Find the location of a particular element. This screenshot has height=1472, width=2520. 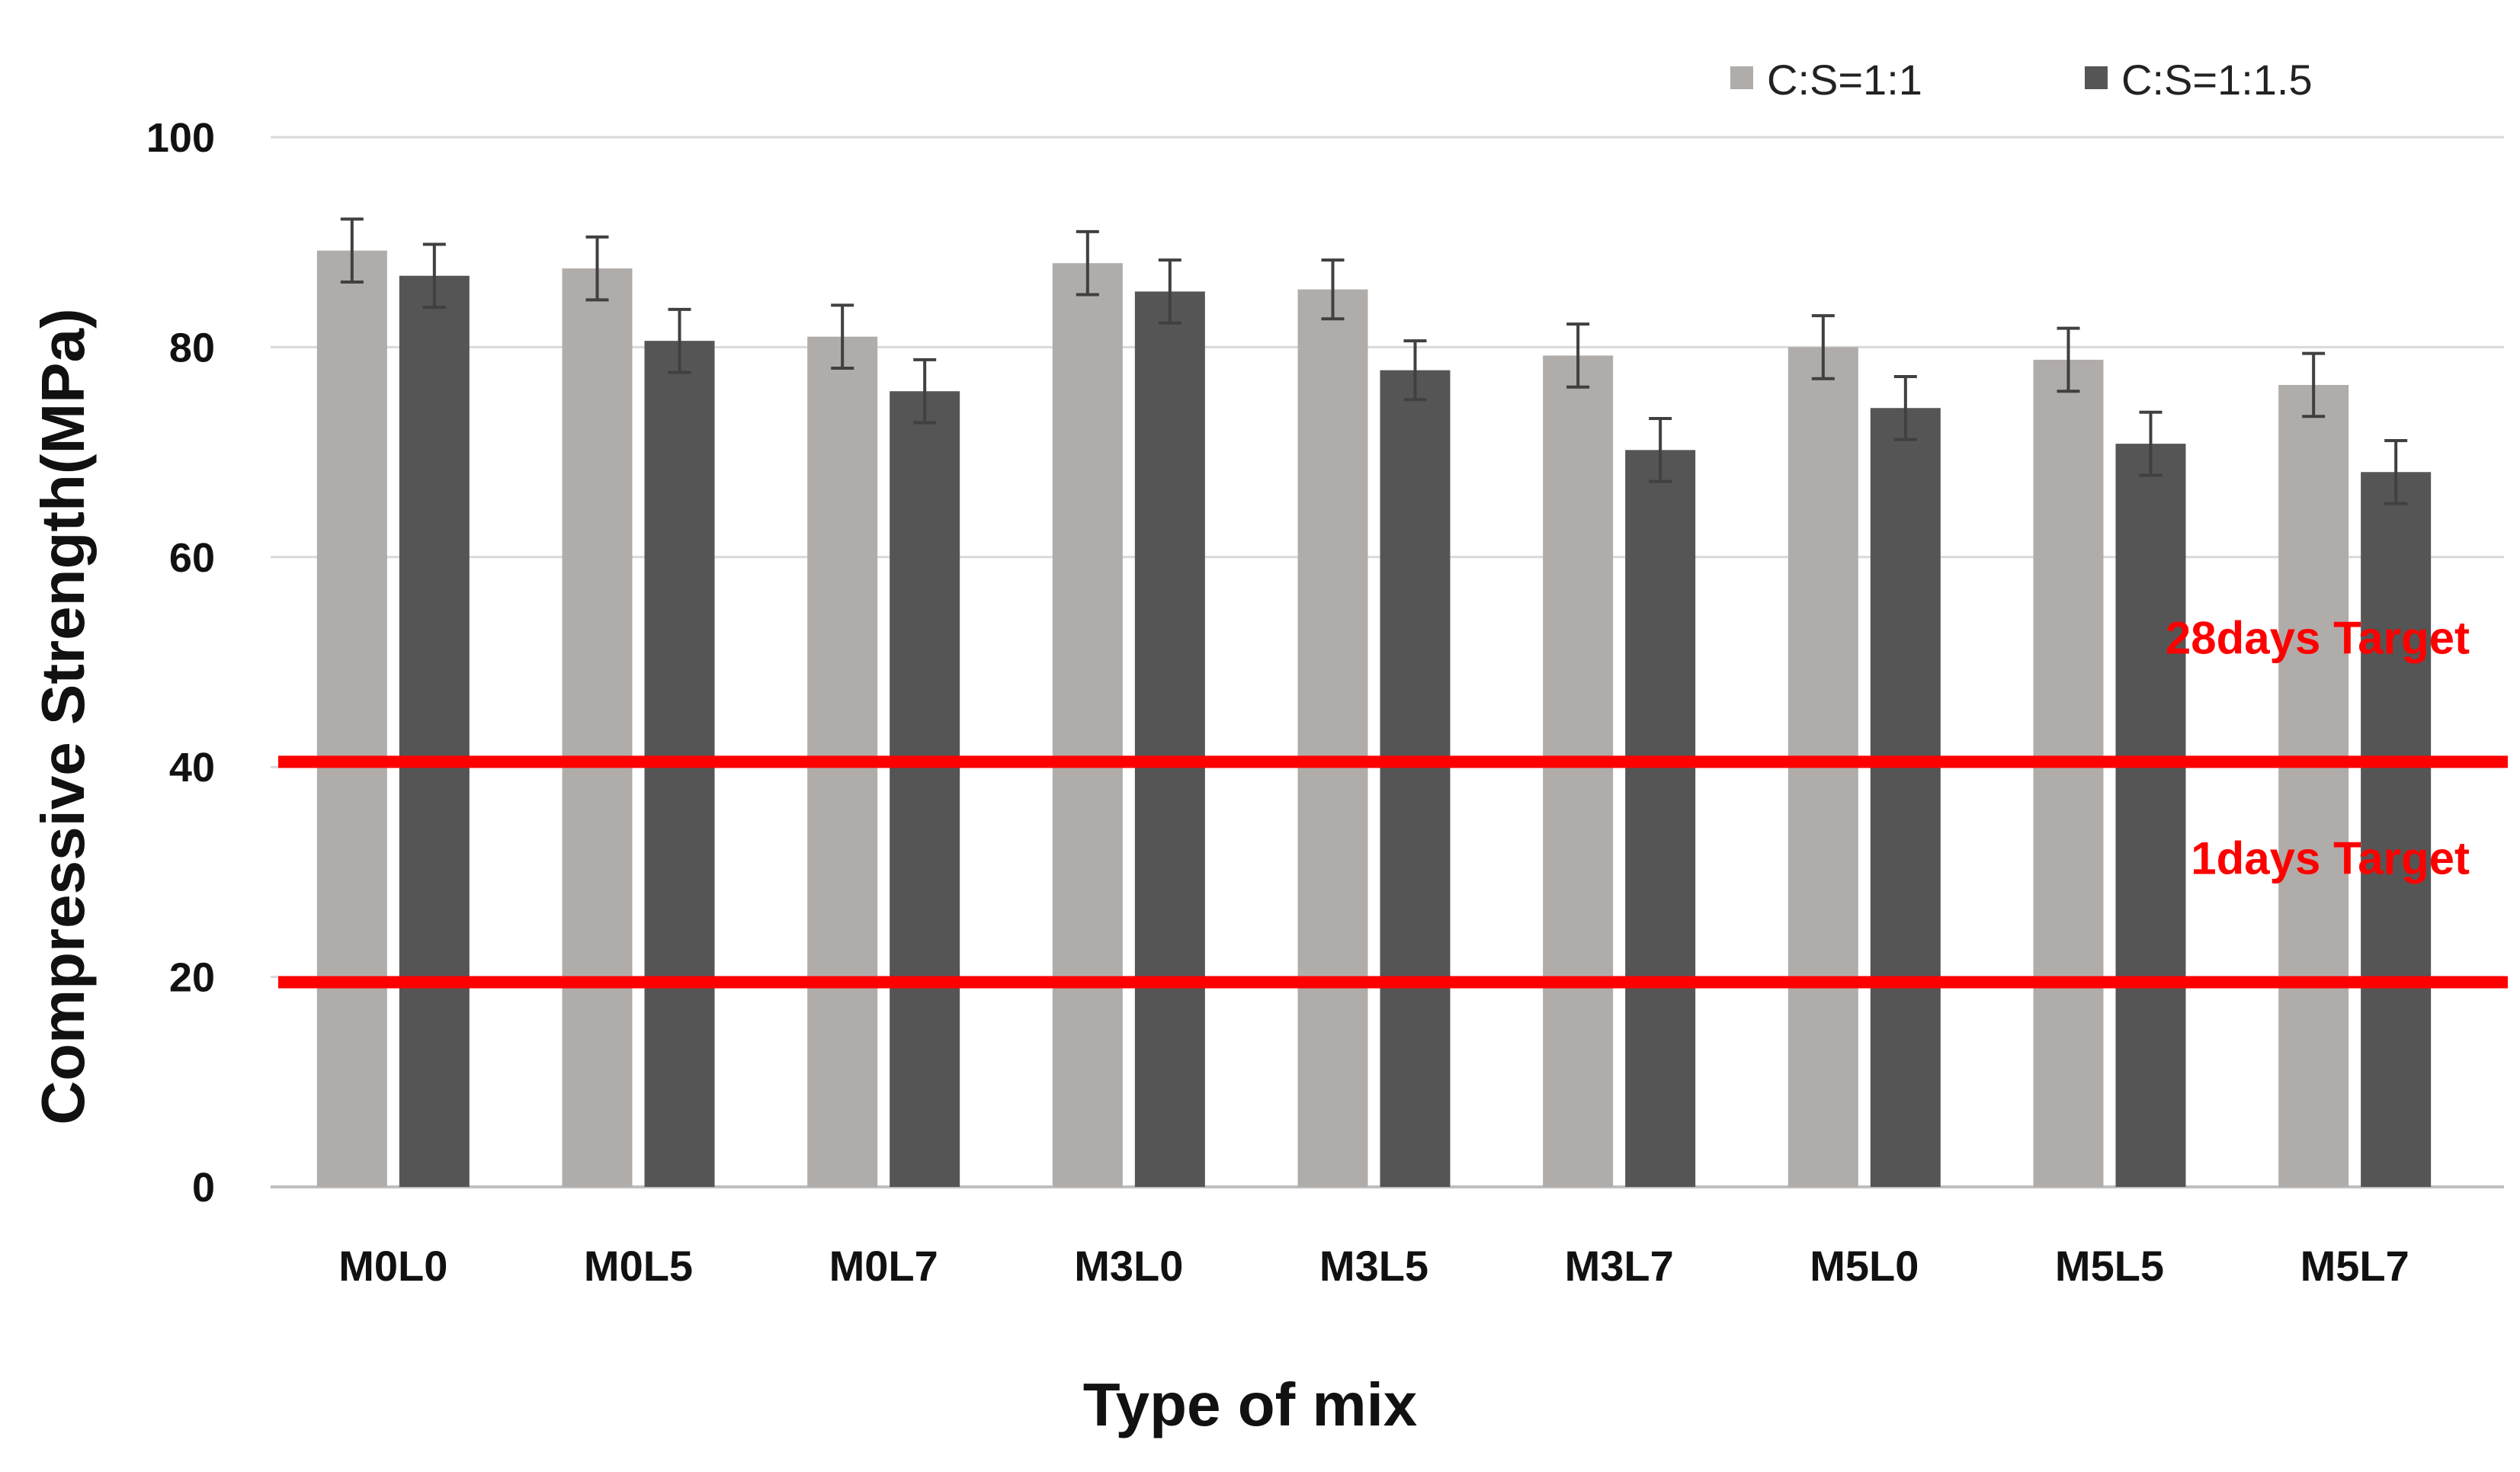

x-tick-label-M0L7: M0L7 is located at coordinates (883, 1266).